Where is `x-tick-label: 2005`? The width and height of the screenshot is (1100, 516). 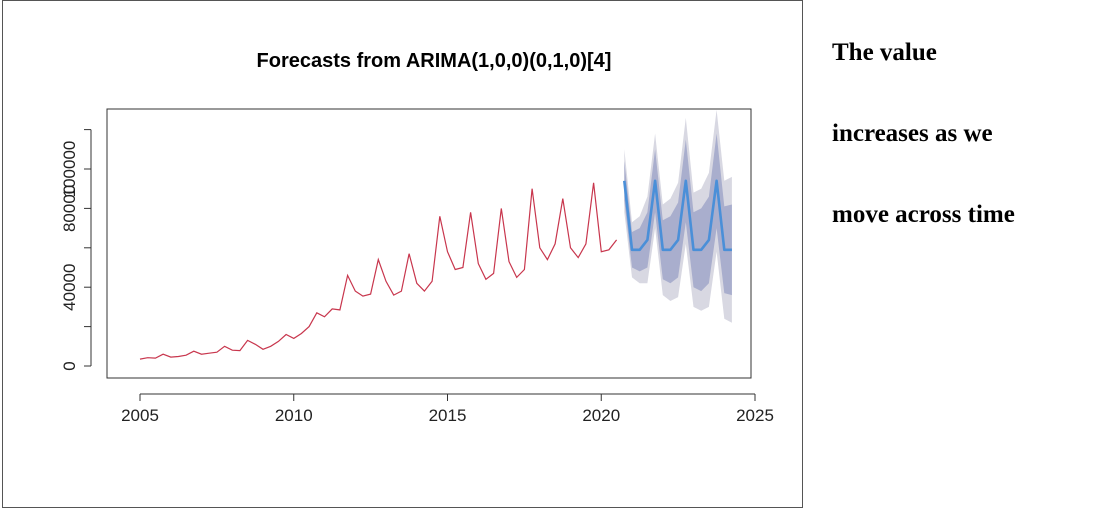 x-tick-label: 2005 is located at coordinates (140, 415).